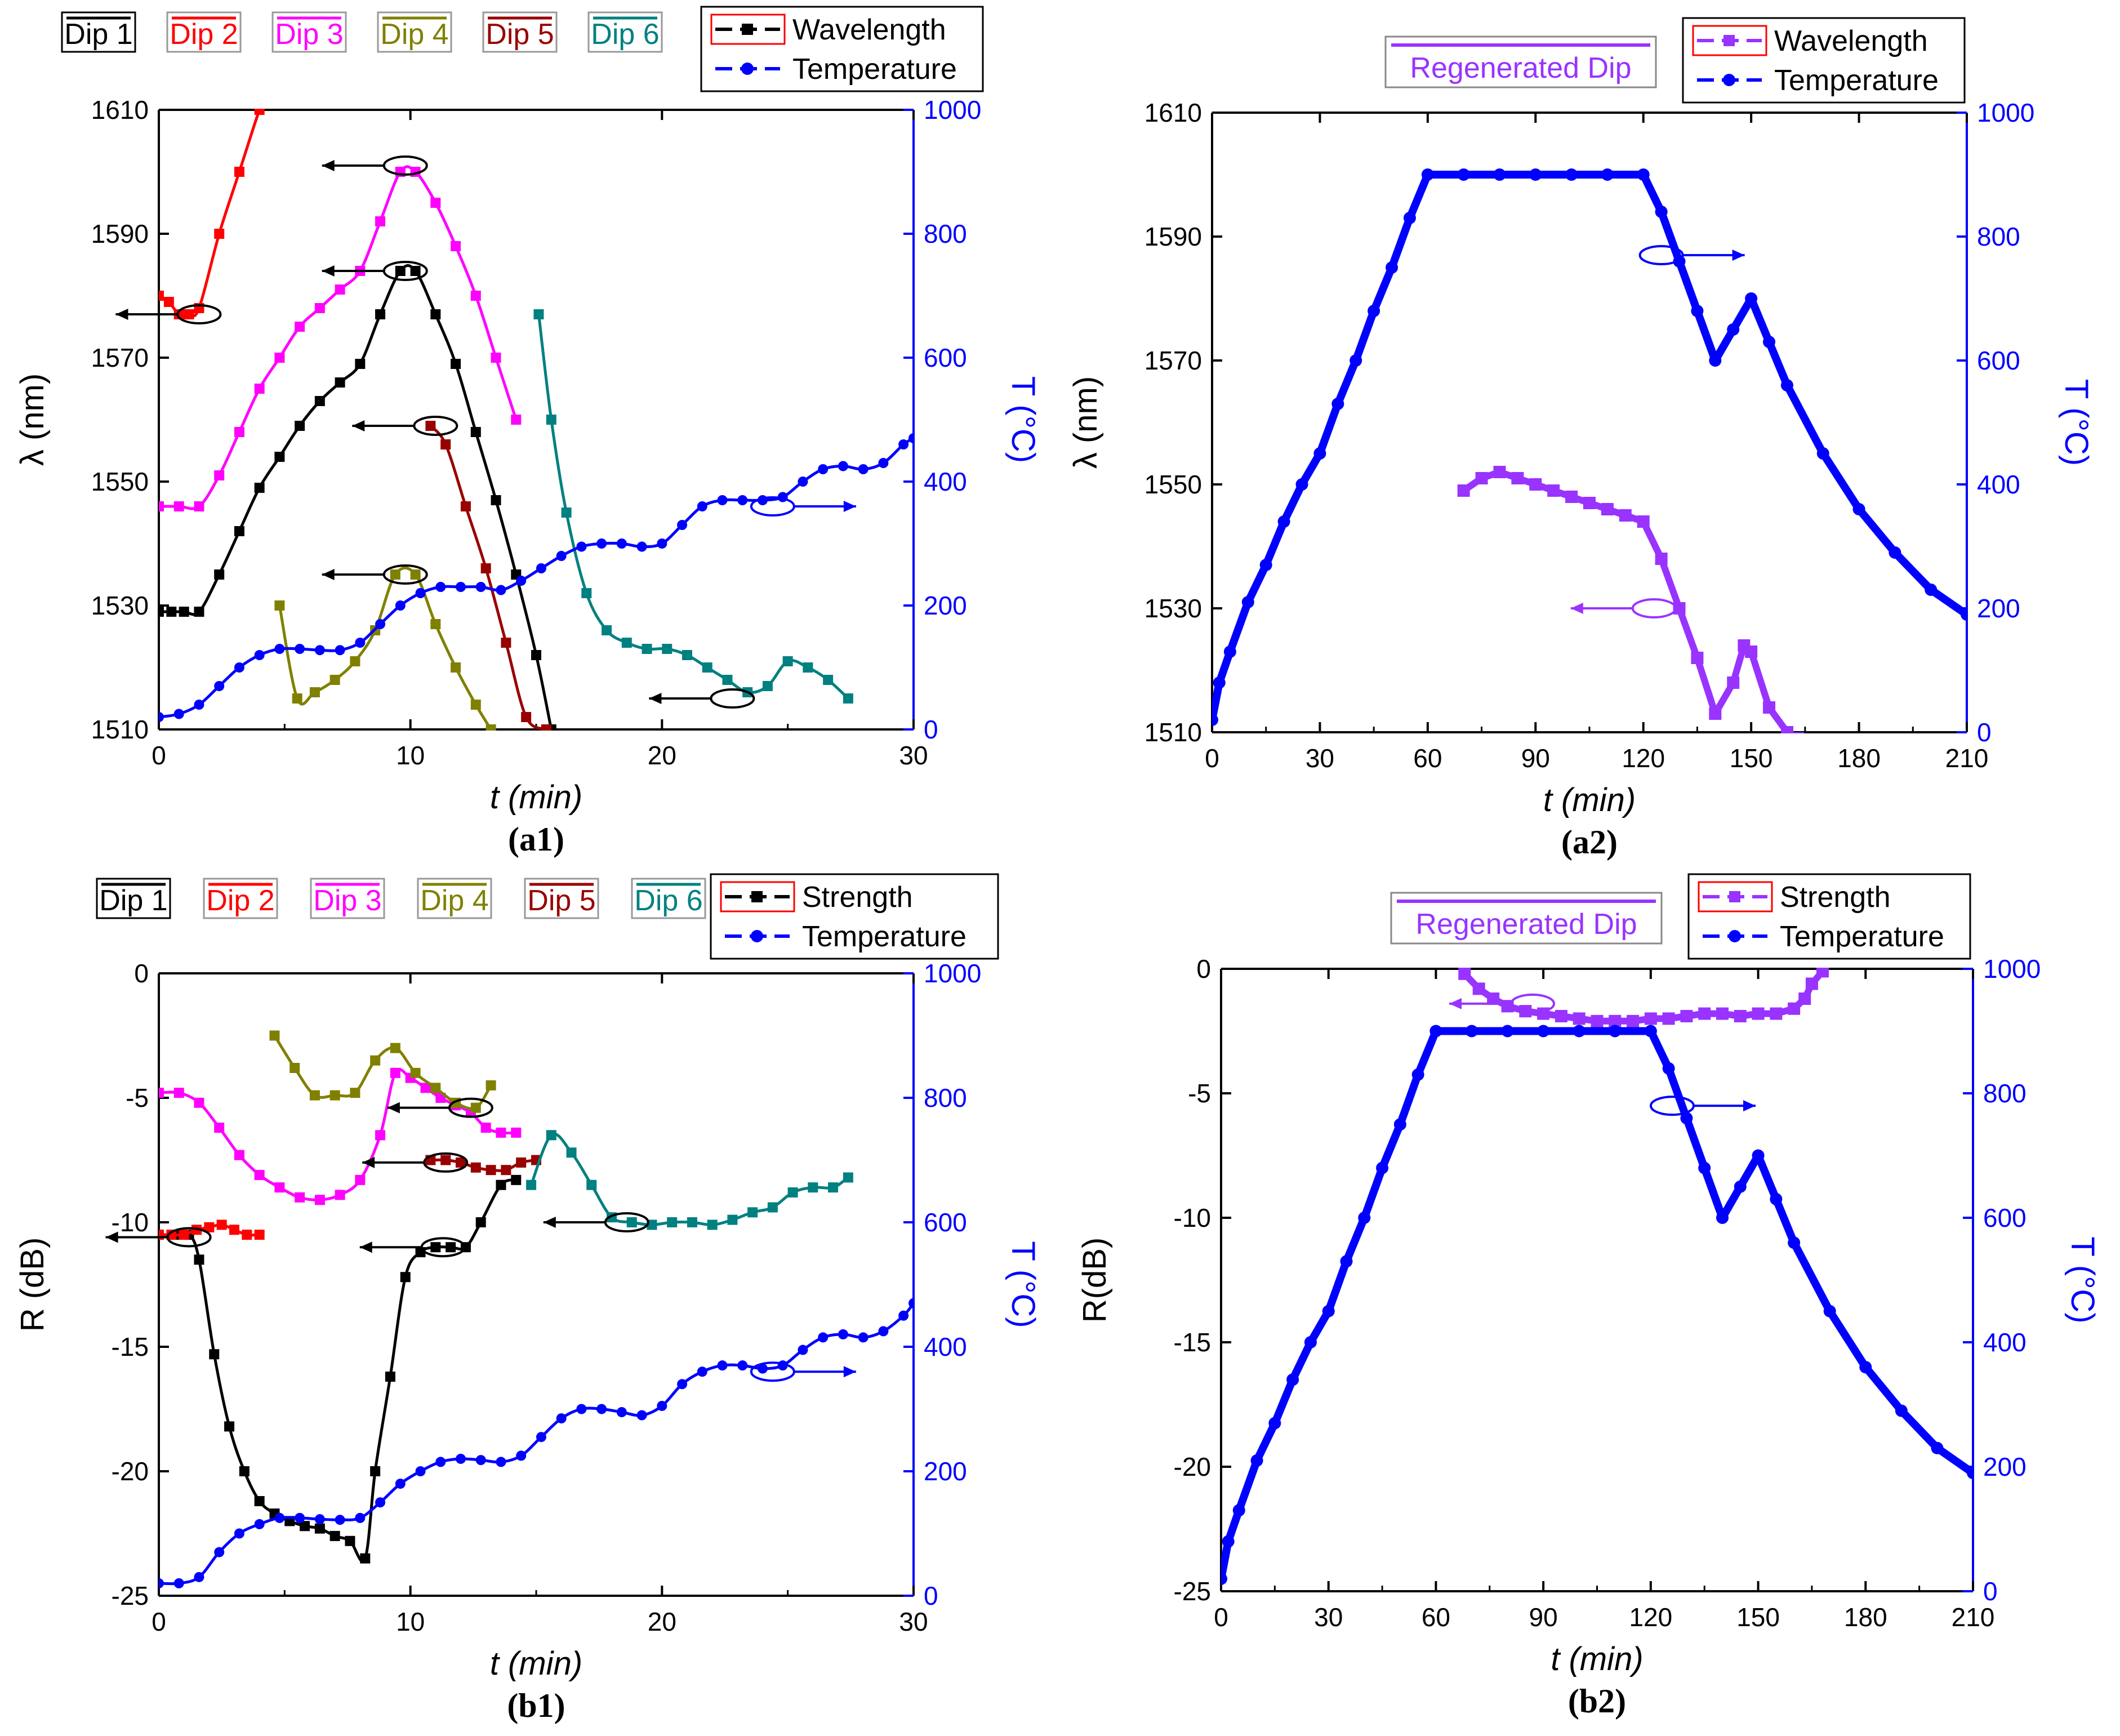  What do you see at coordinates (668, 898) in the screenshot?
I see `legend-dip-6: Dip 6` at bounding box center [668, 898].